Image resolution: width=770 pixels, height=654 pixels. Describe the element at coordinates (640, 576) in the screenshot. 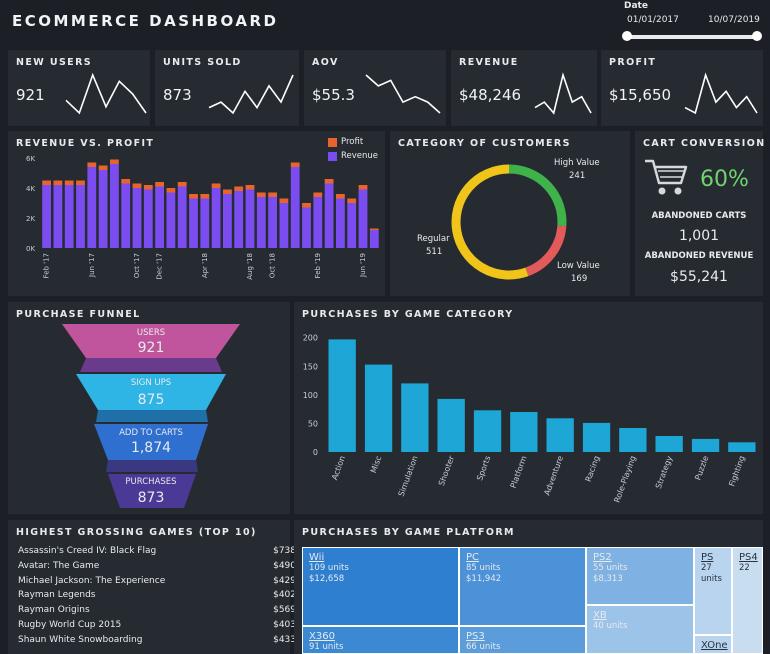

I see `platform-tile-ps2: PS2 55 units $8,313` at that location.